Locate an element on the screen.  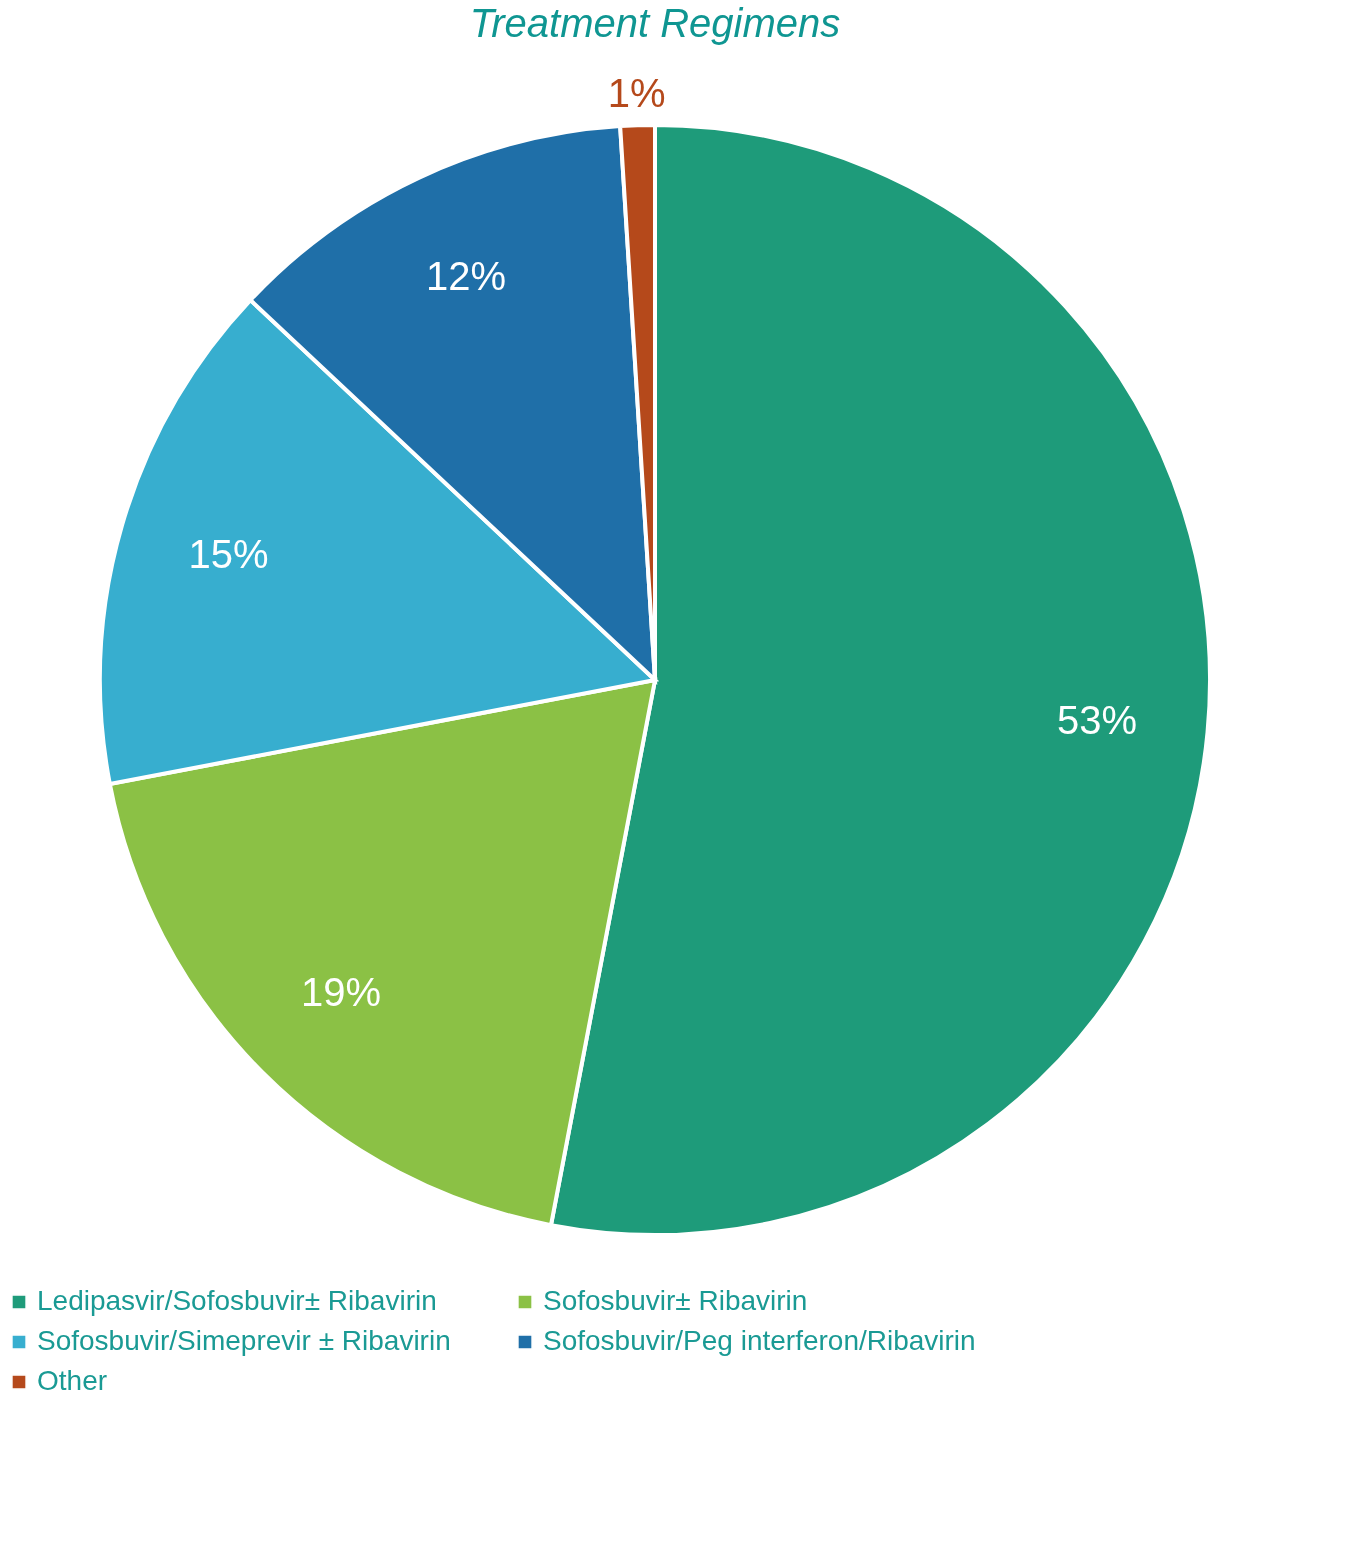
data-label: 53% is located at coordinates (1097, 719).